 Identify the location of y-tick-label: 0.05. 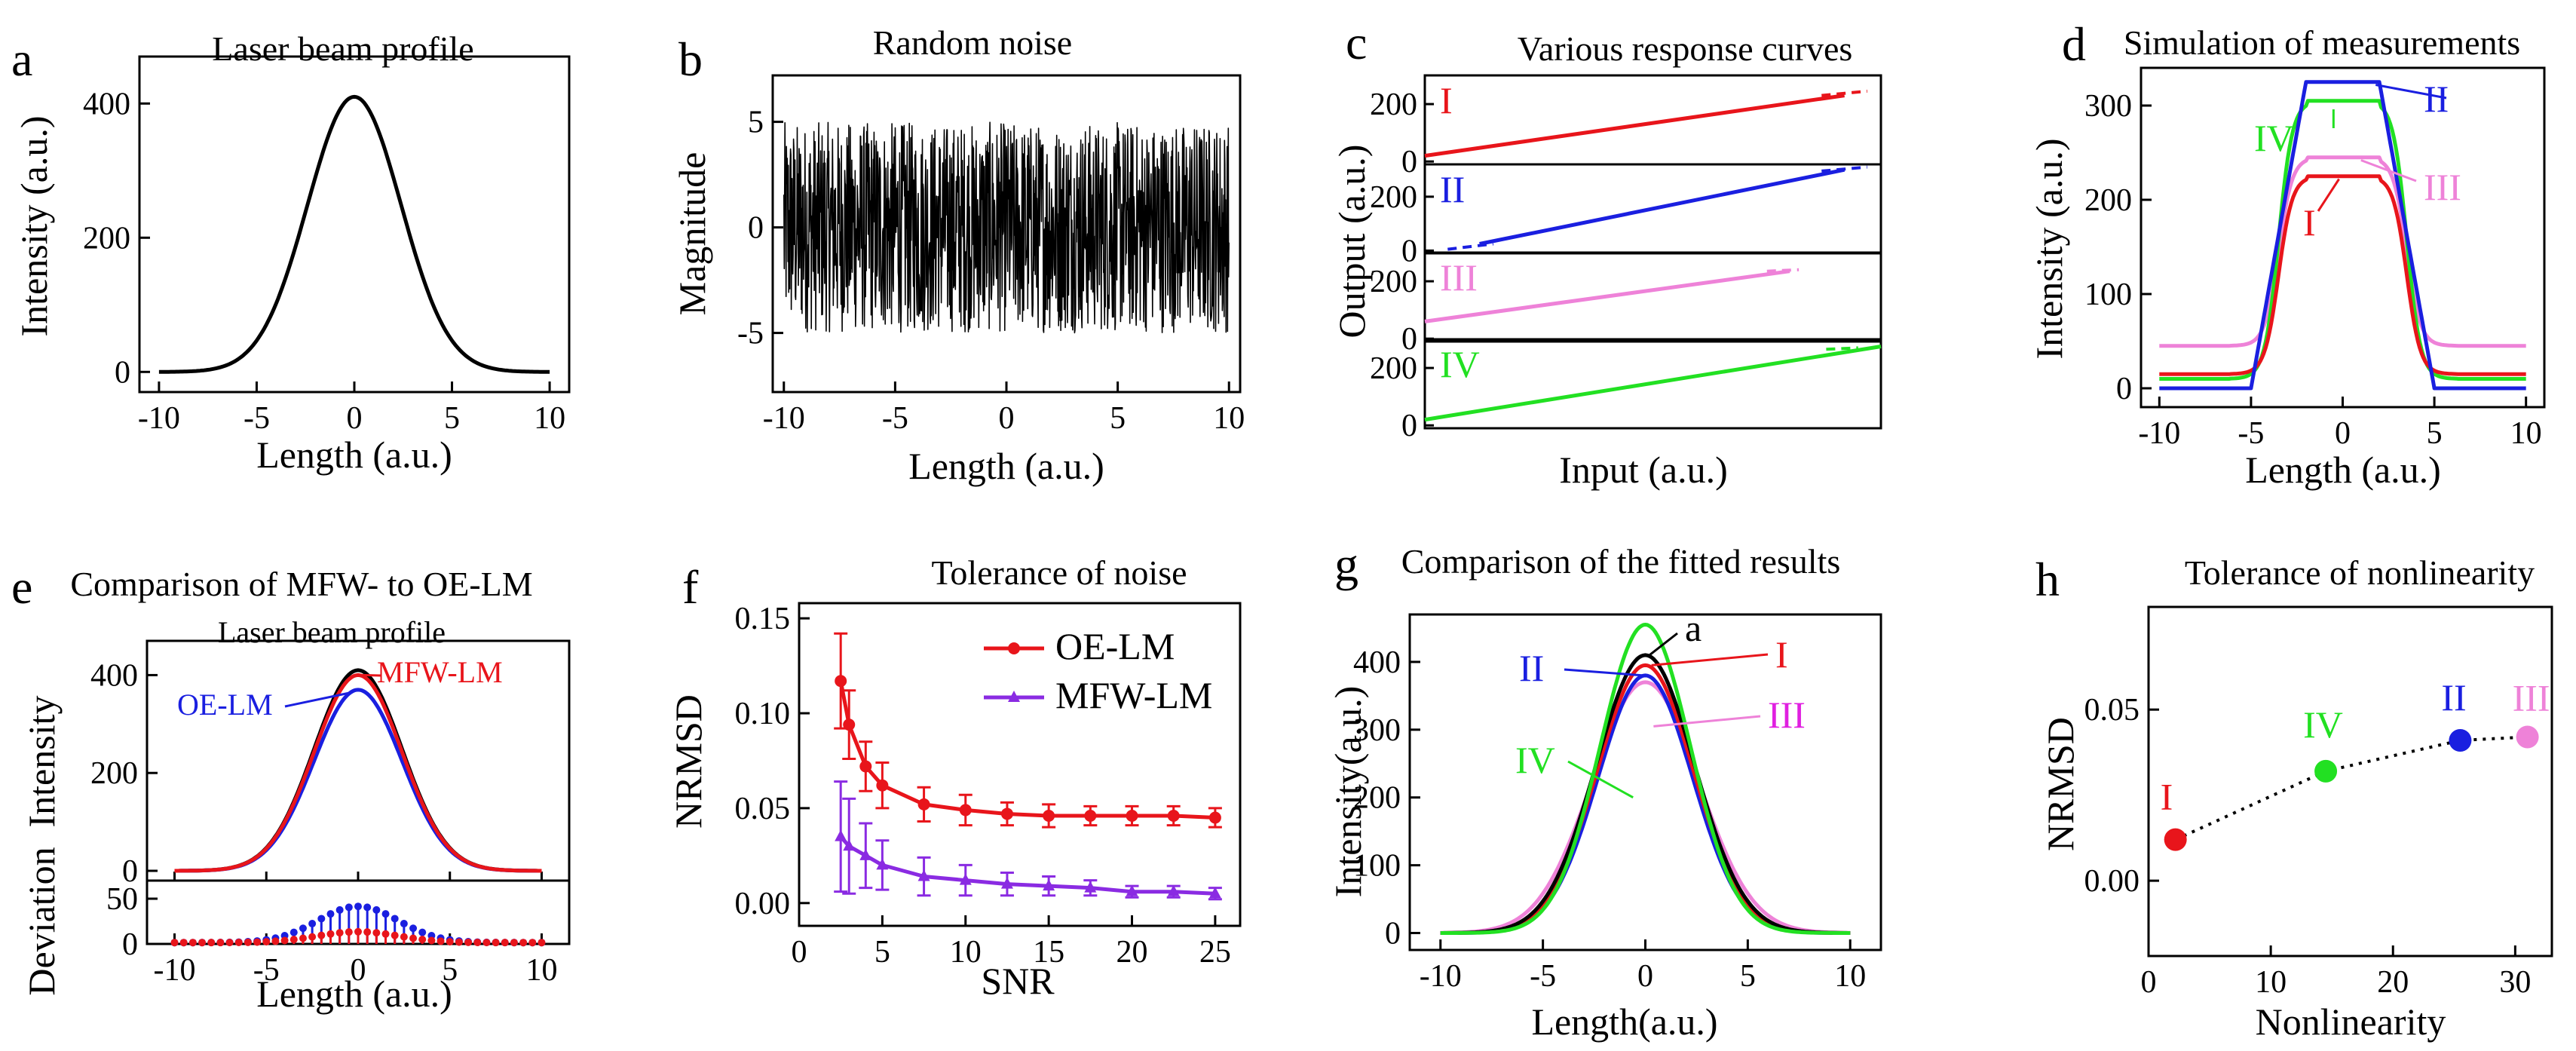
(2112, 710).